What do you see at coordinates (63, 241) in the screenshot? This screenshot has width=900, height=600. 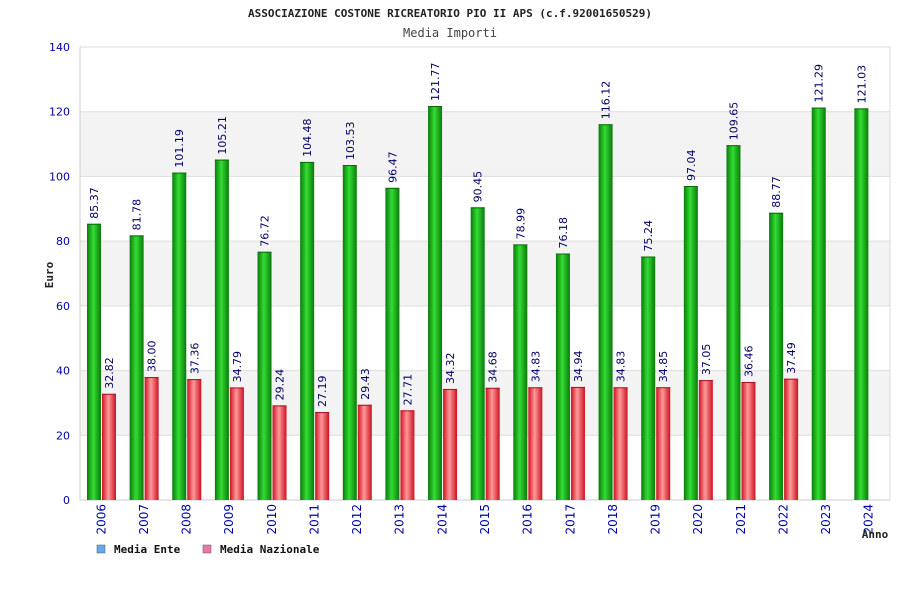 I see `y-tick-label: 80` at bounding box center [63, 241].